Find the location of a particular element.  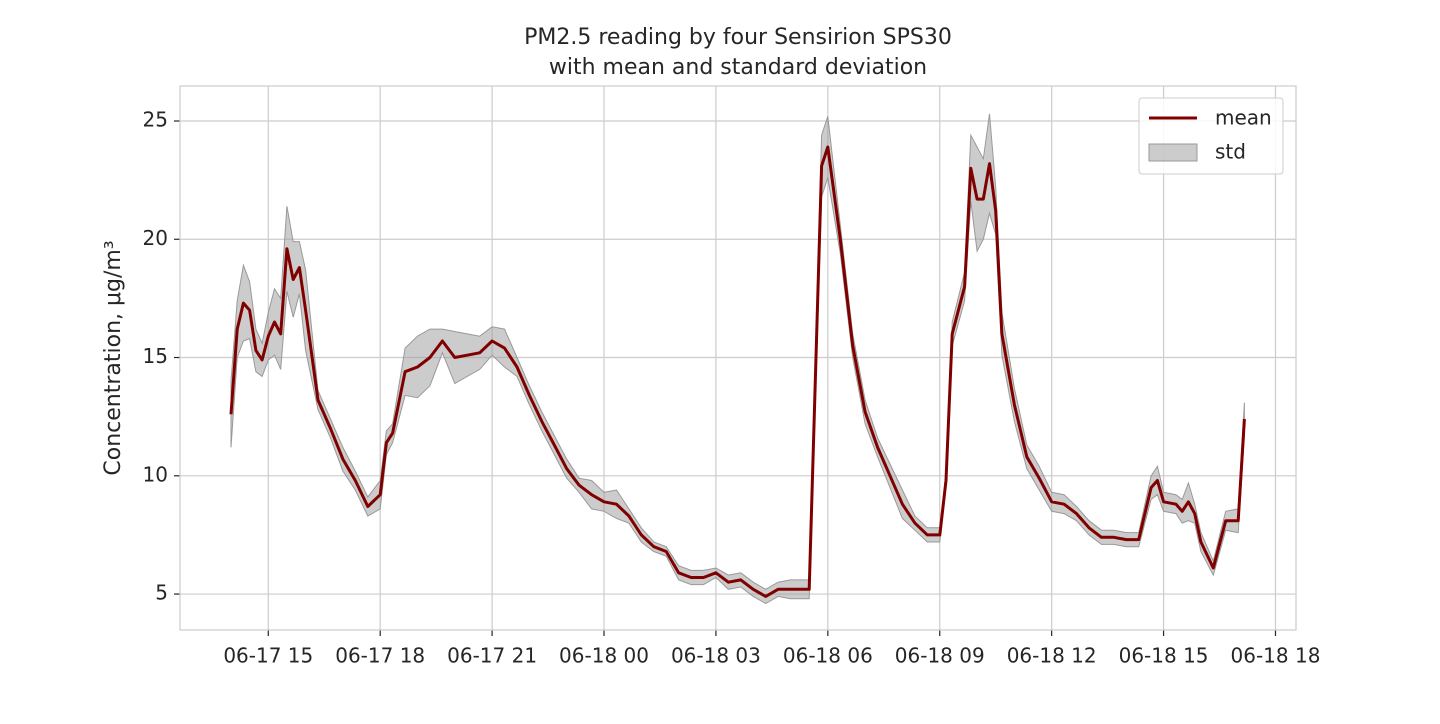

x-tick-label: 06-17 18 is located at coordinates (380, 656).